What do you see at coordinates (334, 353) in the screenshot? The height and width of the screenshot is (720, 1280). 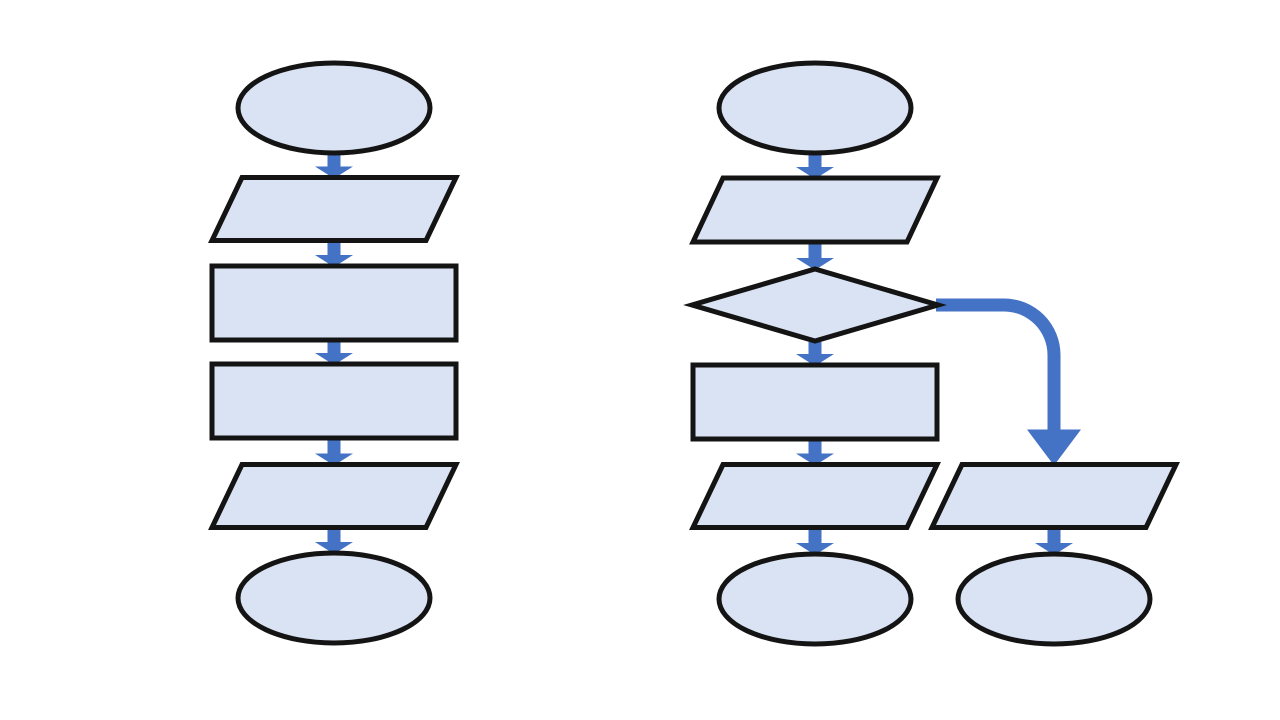 I see `connector-arrow-l3-l4` at bounding box center [334, 353].